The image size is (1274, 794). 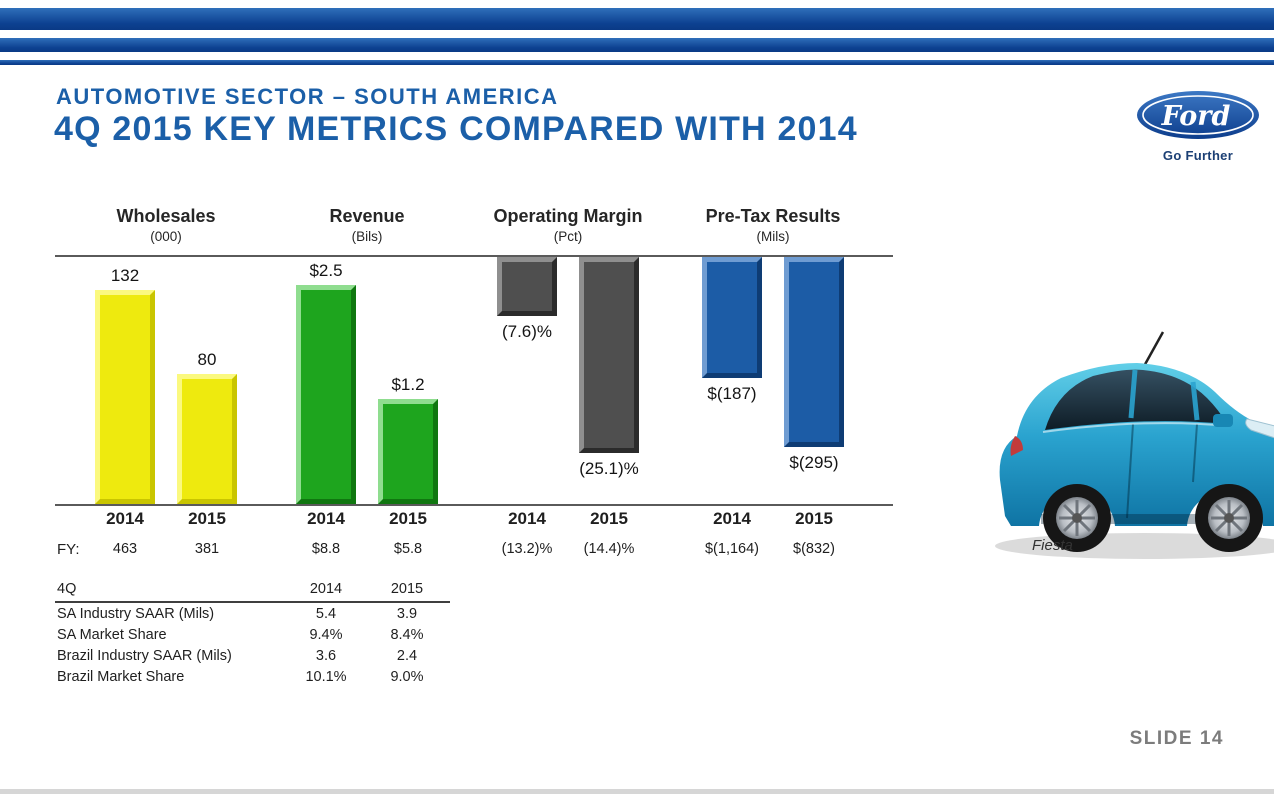 What do you see at coordinates (408, 384) in the screenshot?
I see `bar-value-label: $1.2` at bounding box center [408, 384].